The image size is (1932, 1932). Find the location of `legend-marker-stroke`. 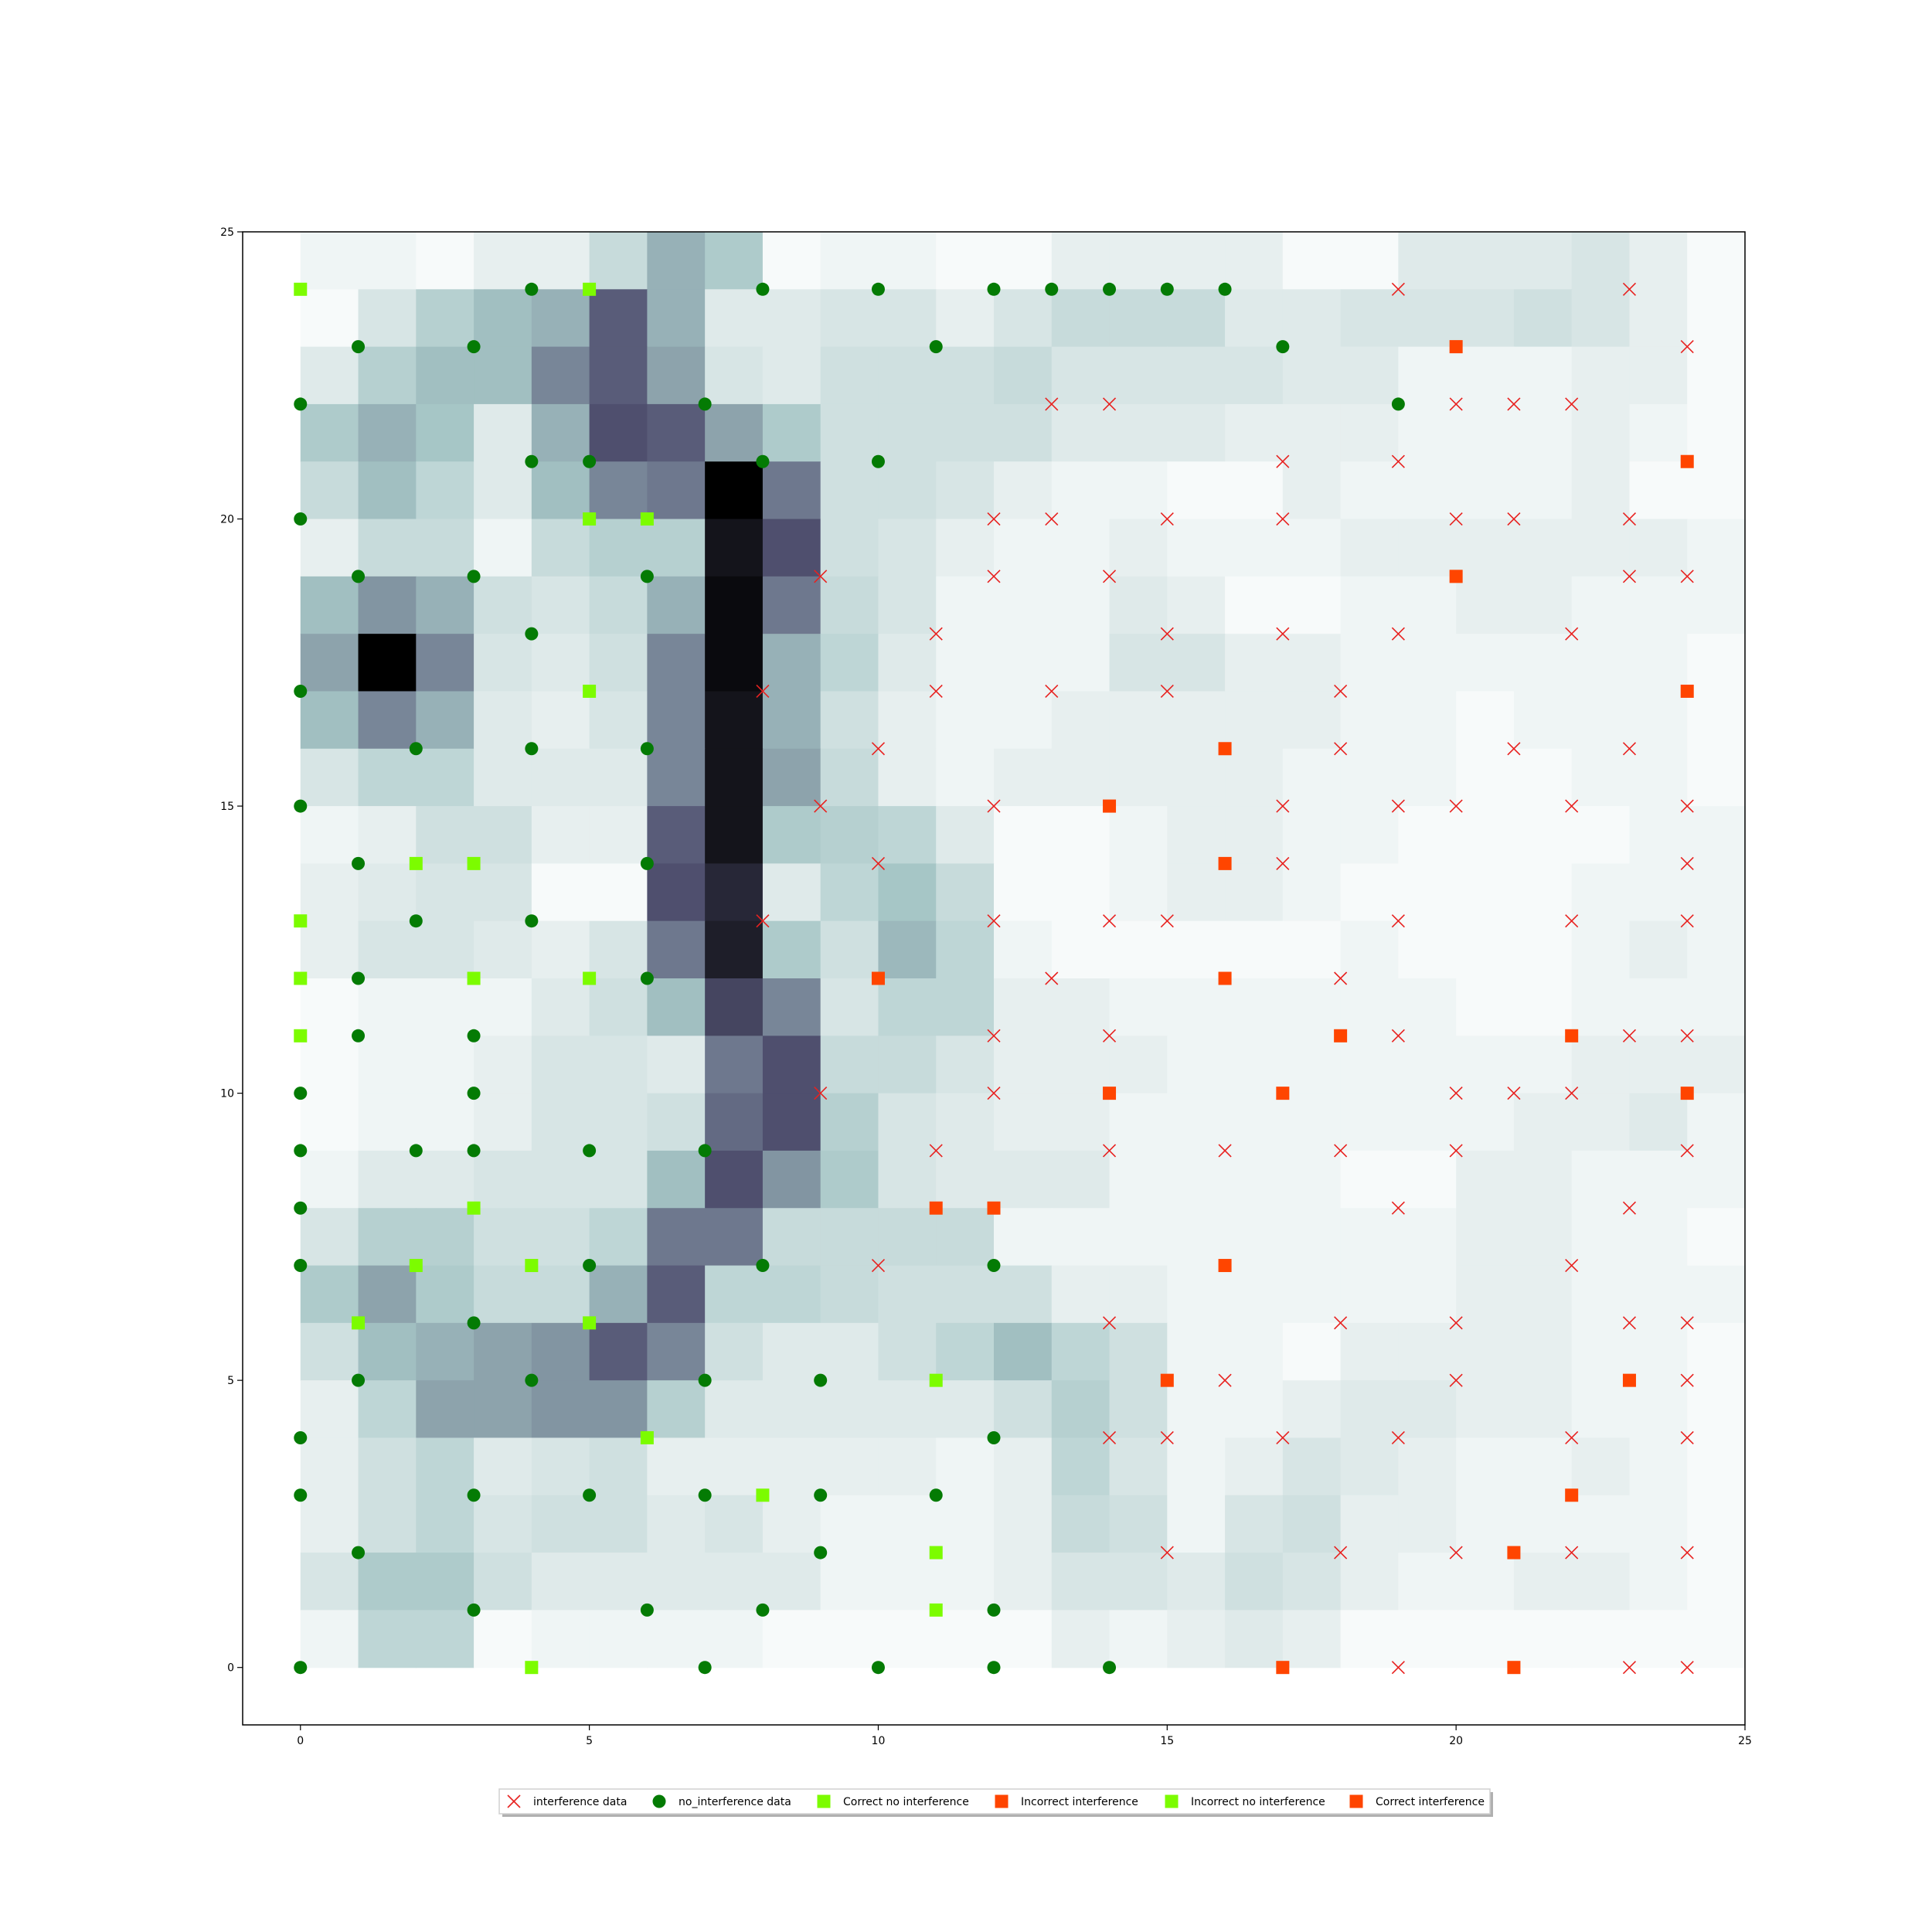

legend-marker-stroke is located at coordinates (514, 1801).